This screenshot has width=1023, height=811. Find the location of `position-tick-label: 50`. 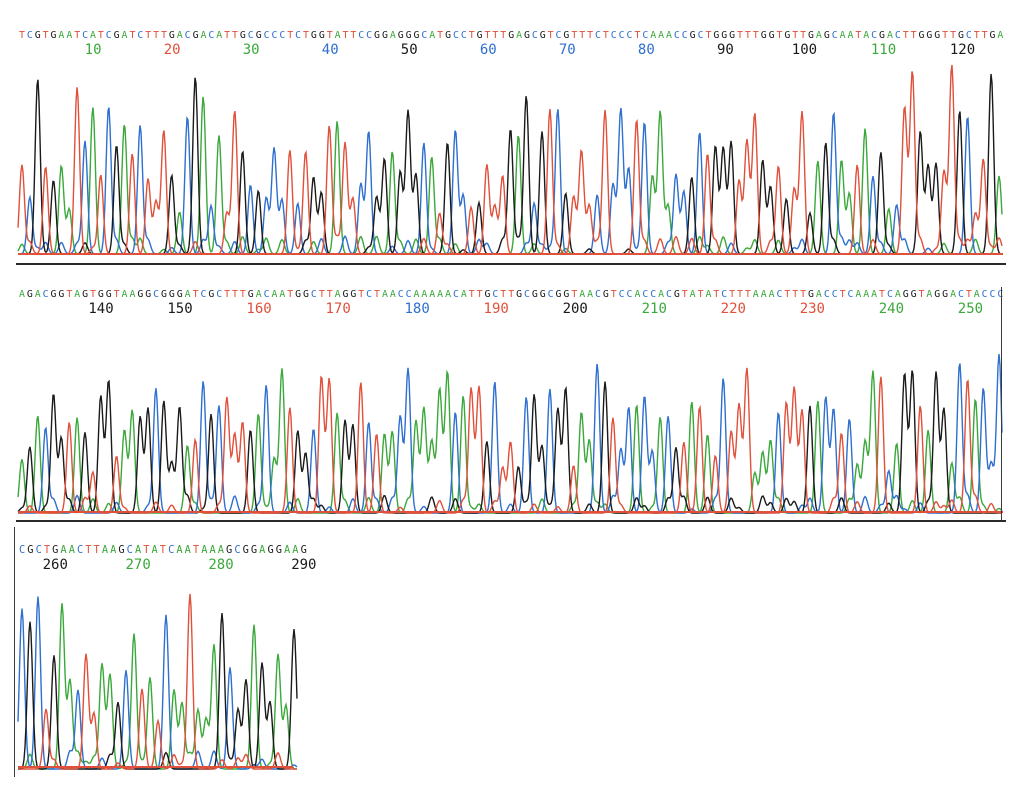

position-tick-label: 50 is located at coordinates (409, 50).